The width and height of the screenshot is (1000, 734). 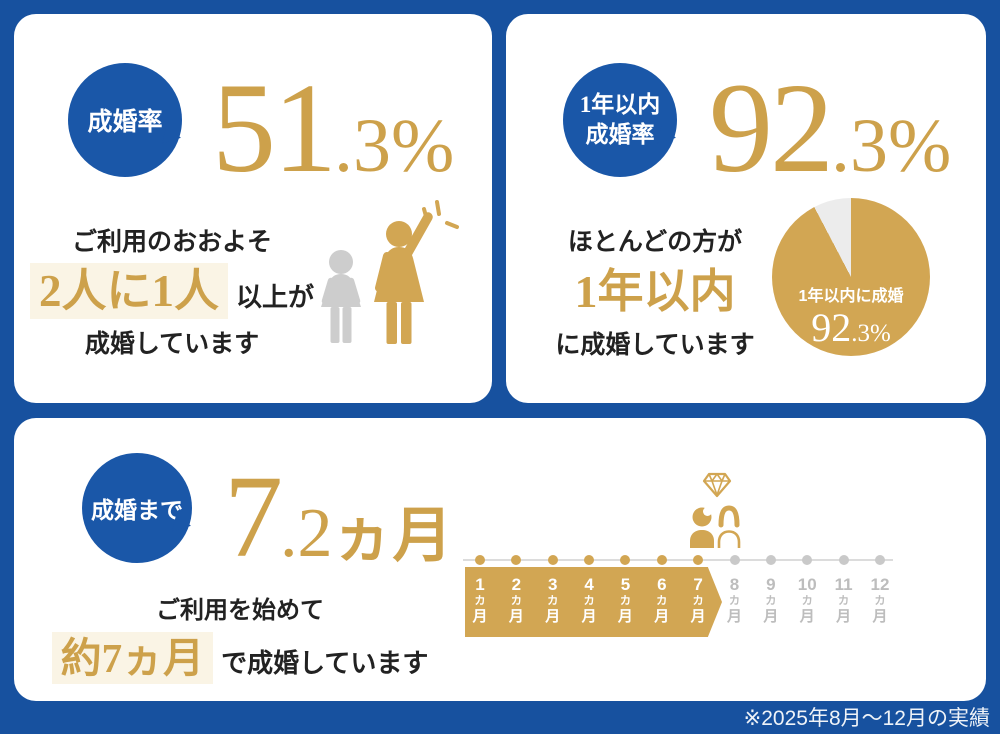 I want to click on marriage-rate-line1: ご利用のおおよそ, so click(x=171, y=242).